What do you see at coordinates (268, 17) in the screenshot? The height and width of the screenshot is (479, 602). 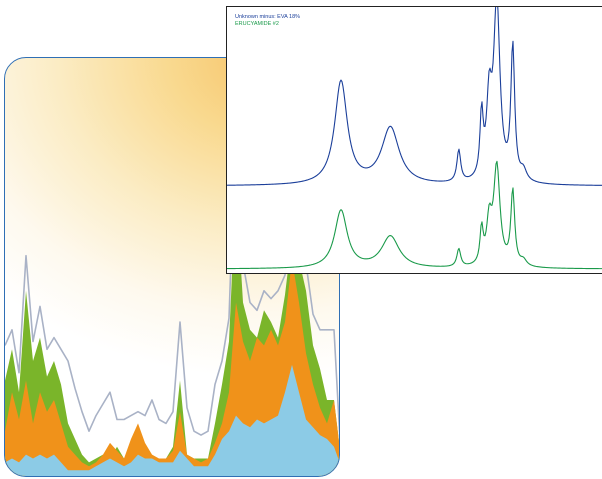 I see `legend-entry-series-1: Unknown minus: EVA 18%` at bounding box center [268, 17].